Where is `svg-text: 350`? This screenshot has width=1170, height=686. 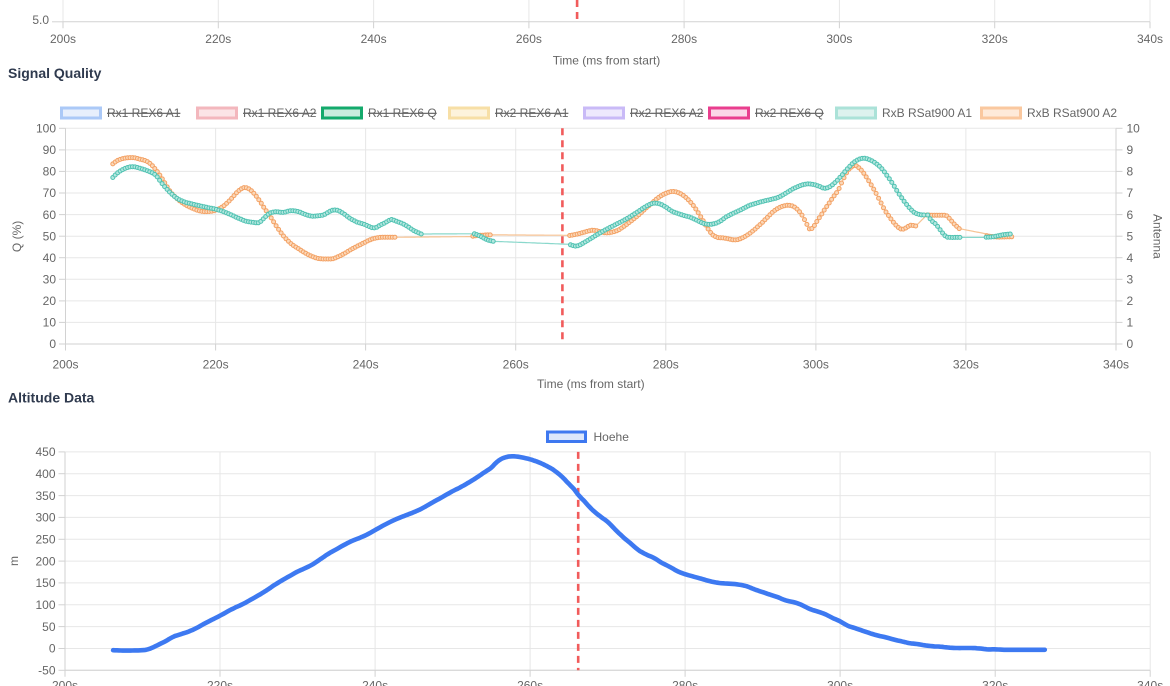
svg-text: 350 is located at coordinates (45, 496).